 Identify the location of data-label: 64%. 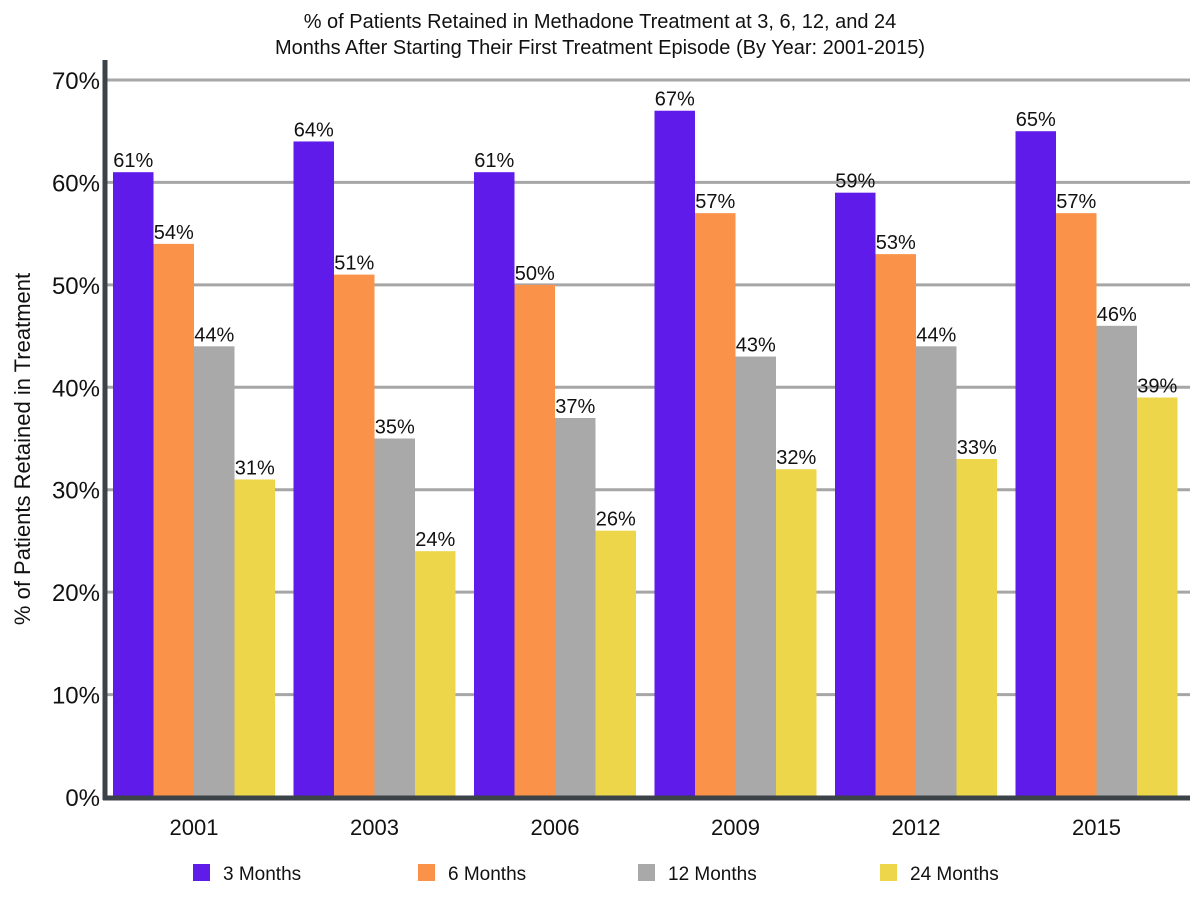
(314, 130).